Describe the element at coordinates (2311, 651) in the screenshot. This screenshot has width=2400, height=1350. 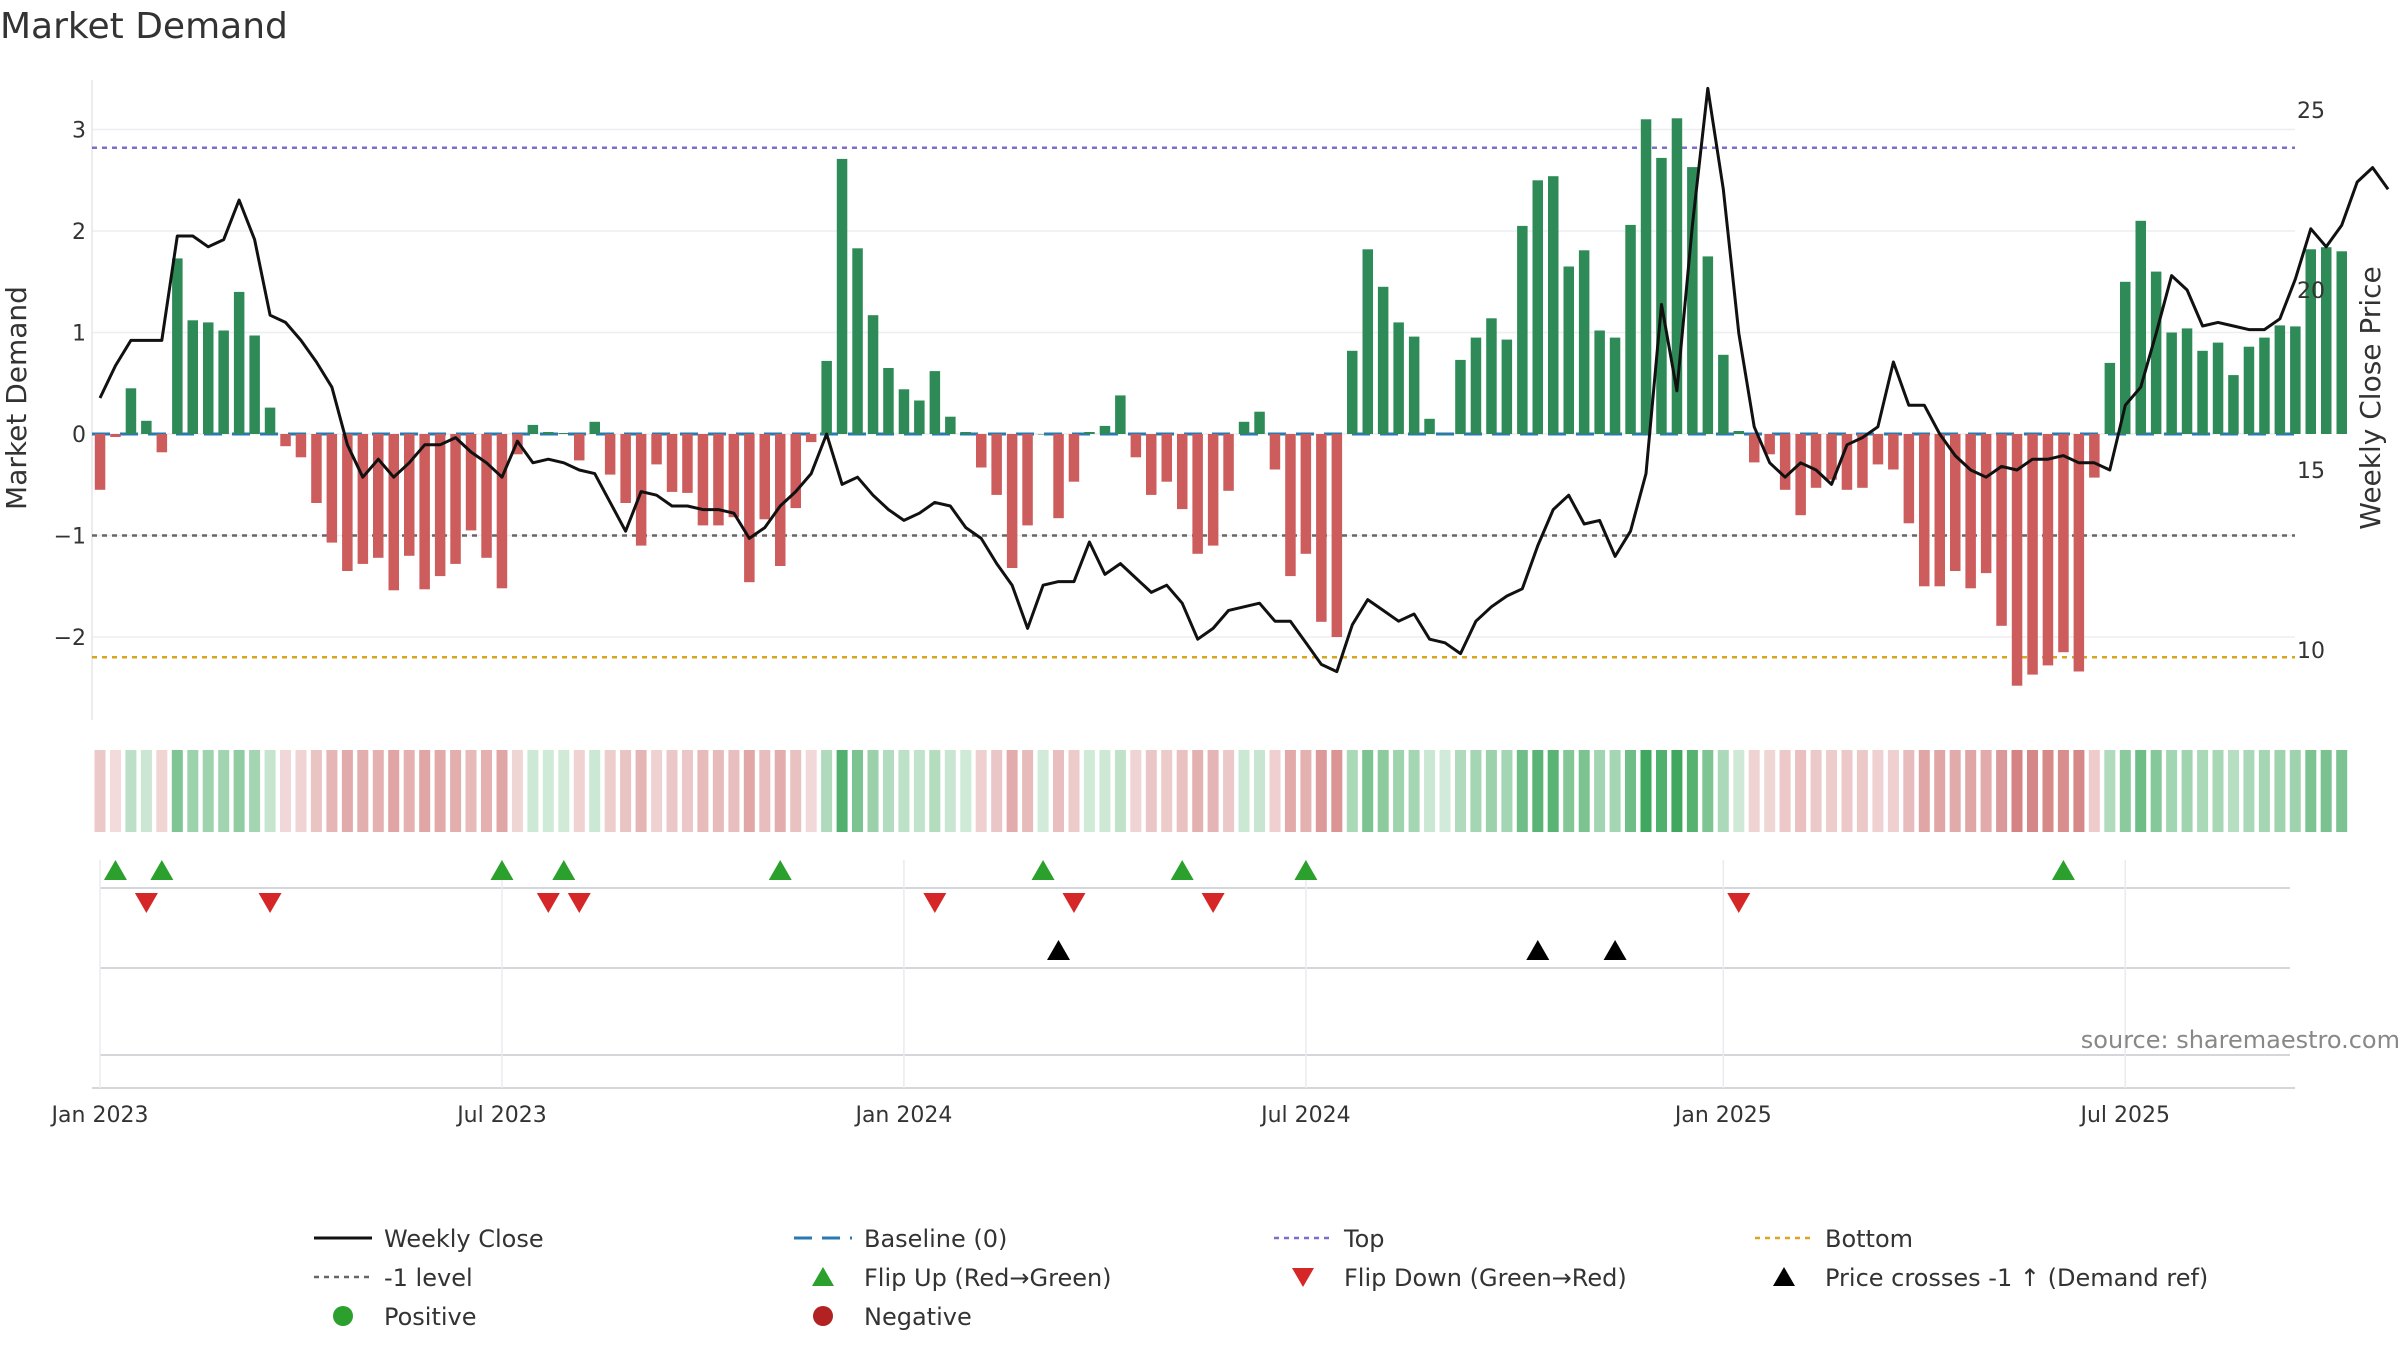
I see `right-tick-label: 10` at that location.